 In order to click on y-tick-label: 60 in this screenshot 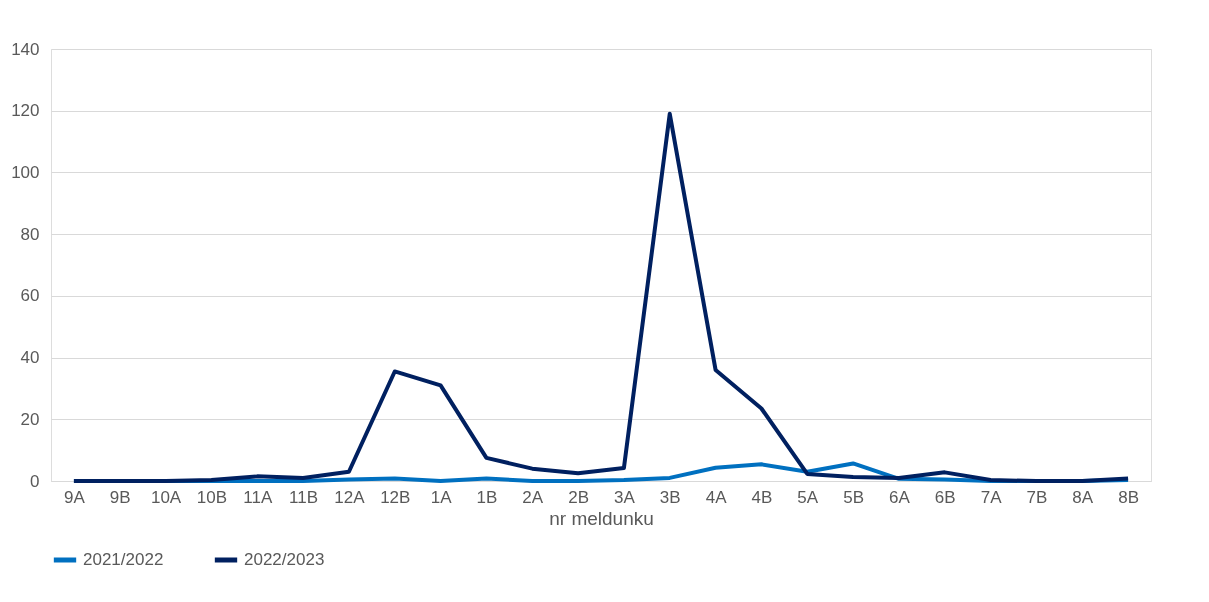, I will do `click(30, 296)`.